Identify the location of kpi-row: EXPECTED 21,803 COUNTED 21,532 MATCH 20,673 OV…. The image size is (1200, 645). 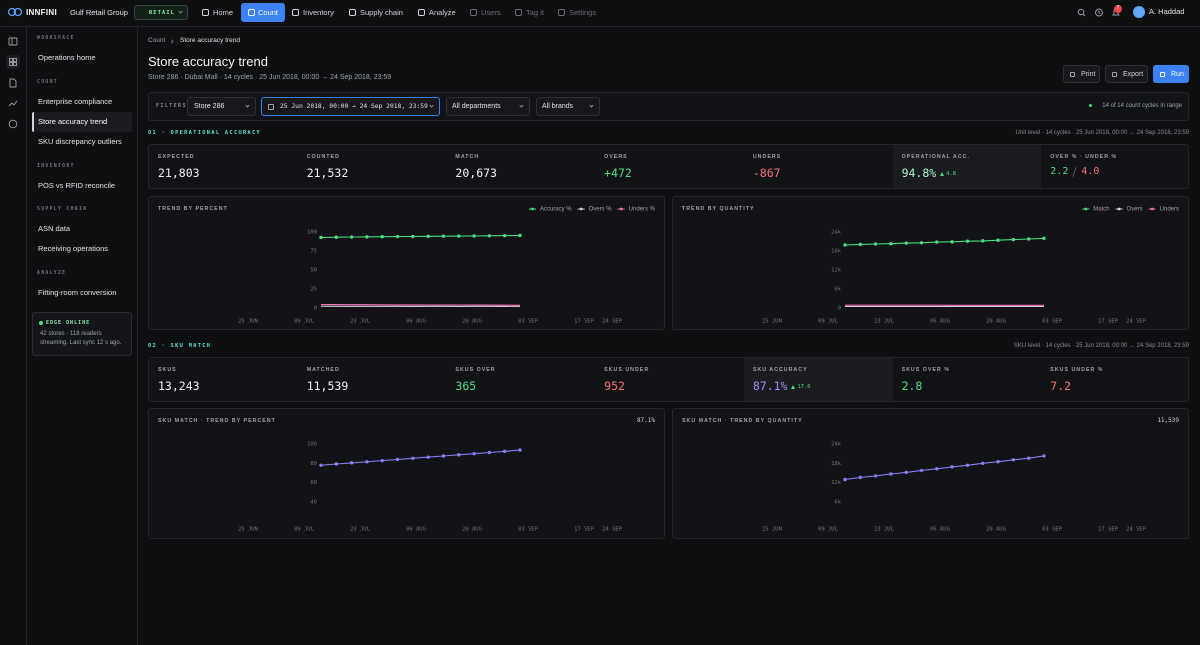
(668, 166).